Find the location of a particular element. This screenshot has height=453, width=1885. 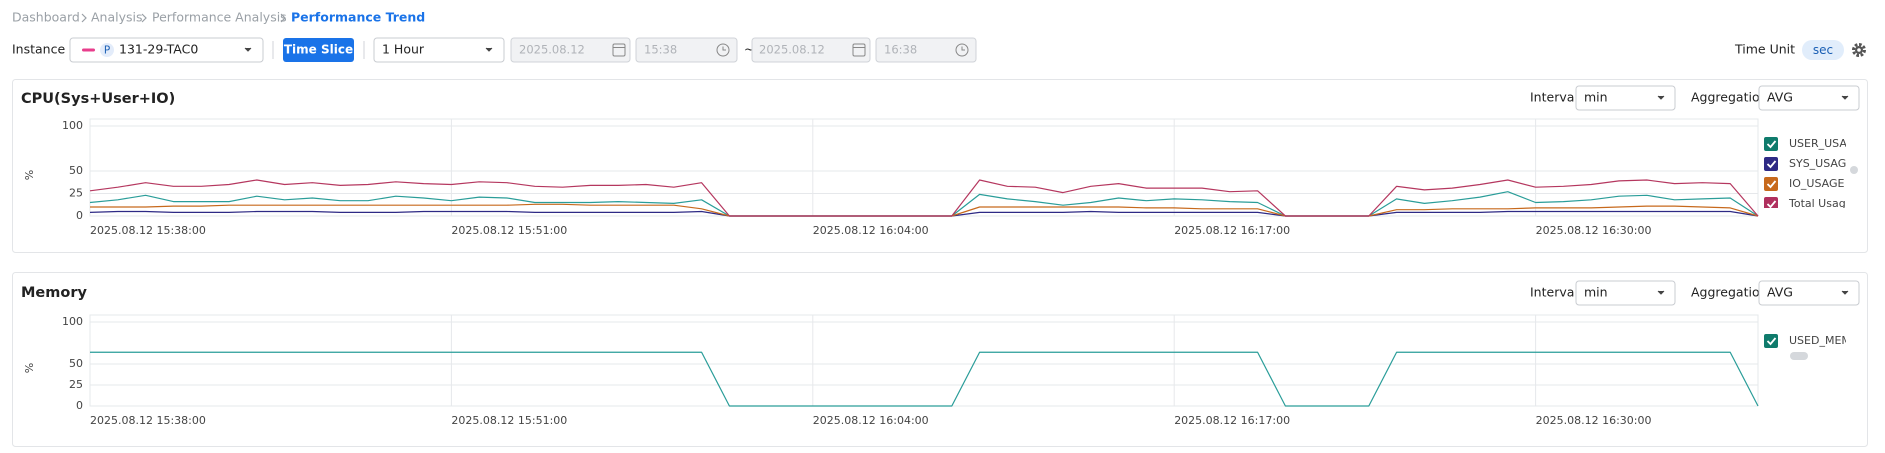

instance-label: Instance is located at coordinates (38, 49).